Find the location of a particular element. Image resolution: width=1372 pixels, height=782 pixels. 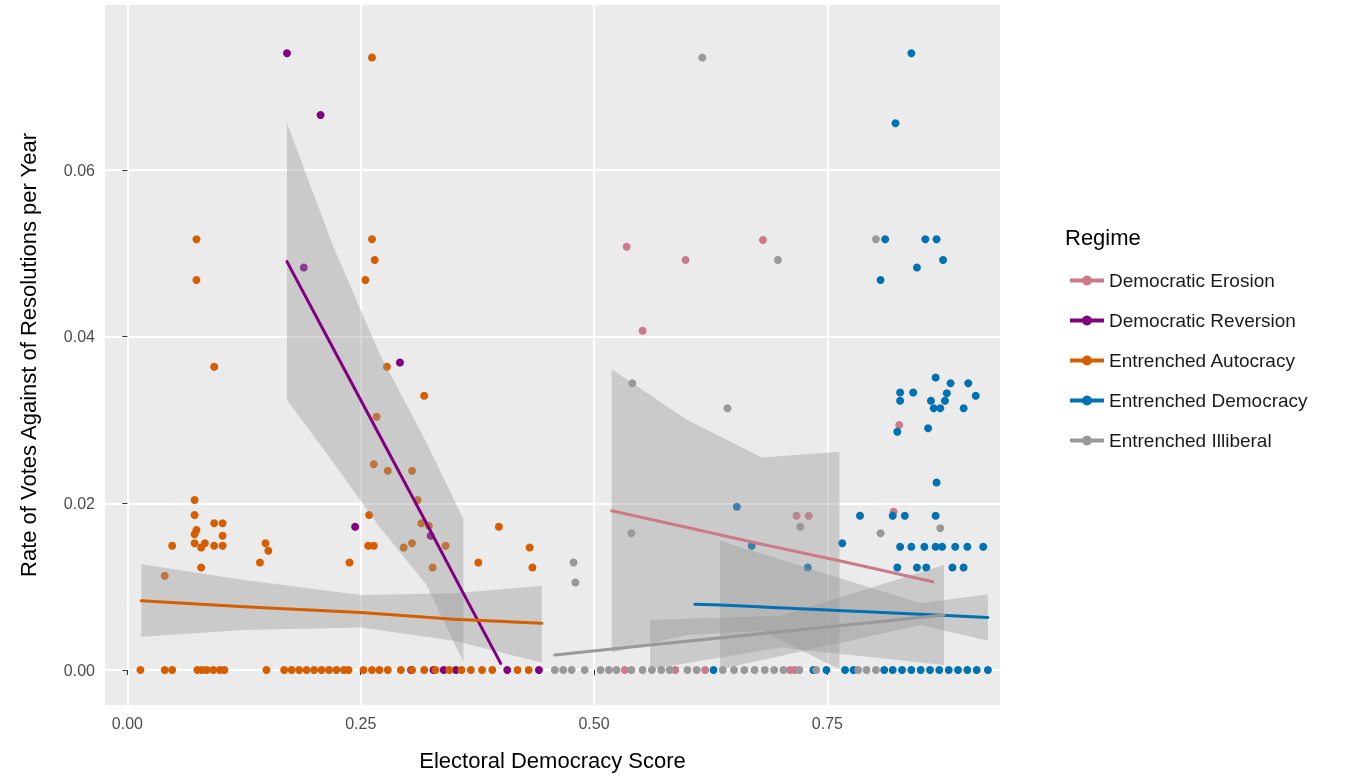

legend-label: Entrenched Illiberal is located at coordinates (1190, 440).